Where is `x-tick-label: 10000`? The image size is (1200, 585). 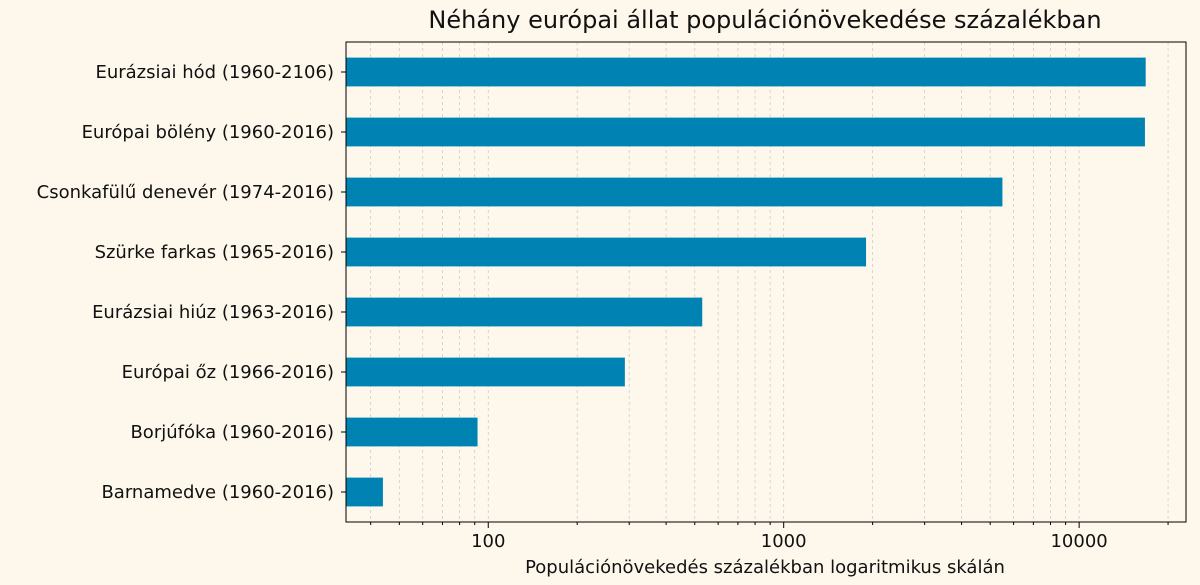
x-tick-label: 10000 is located at coordinates (1078, 541).